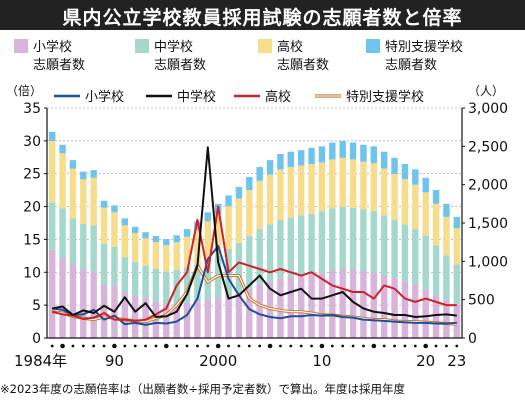 The image size is (525, 400). Describe the element at coordinates (436, 197) in the screenshot. I see `bar-sped-2021` at that location.